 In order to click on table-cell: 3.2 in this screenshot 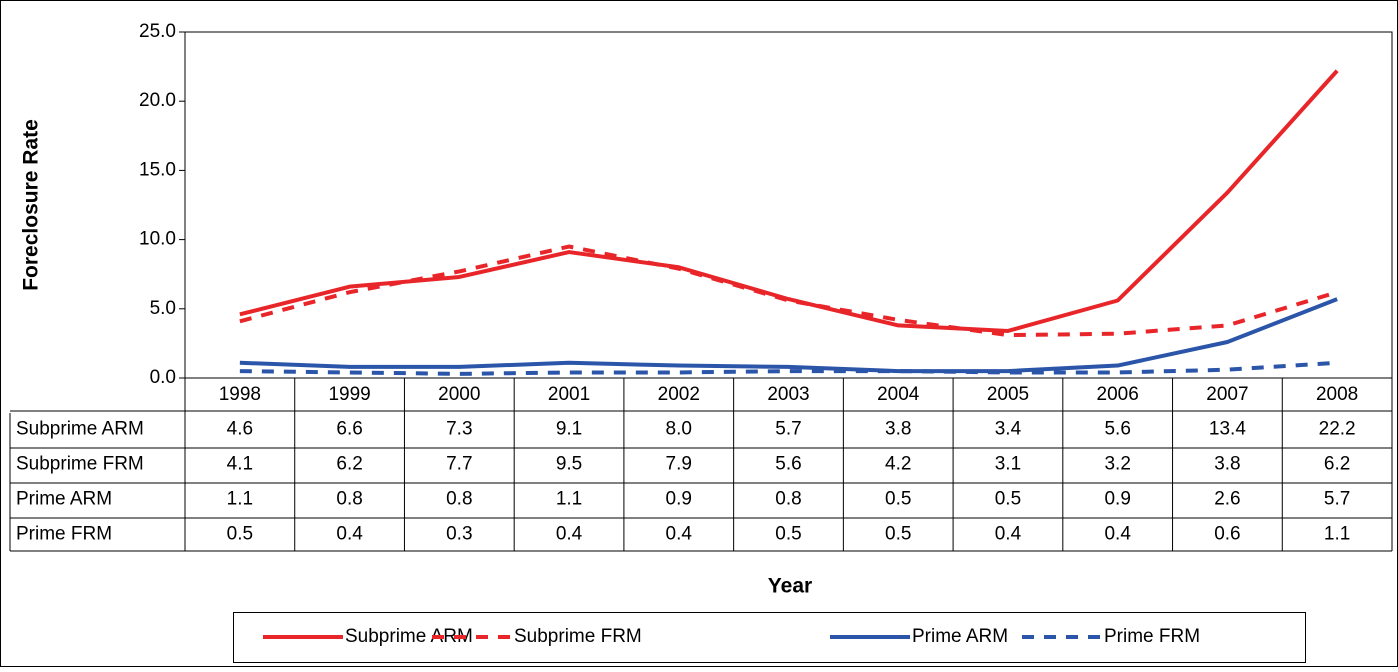, I will do `click(1117, 464)`.